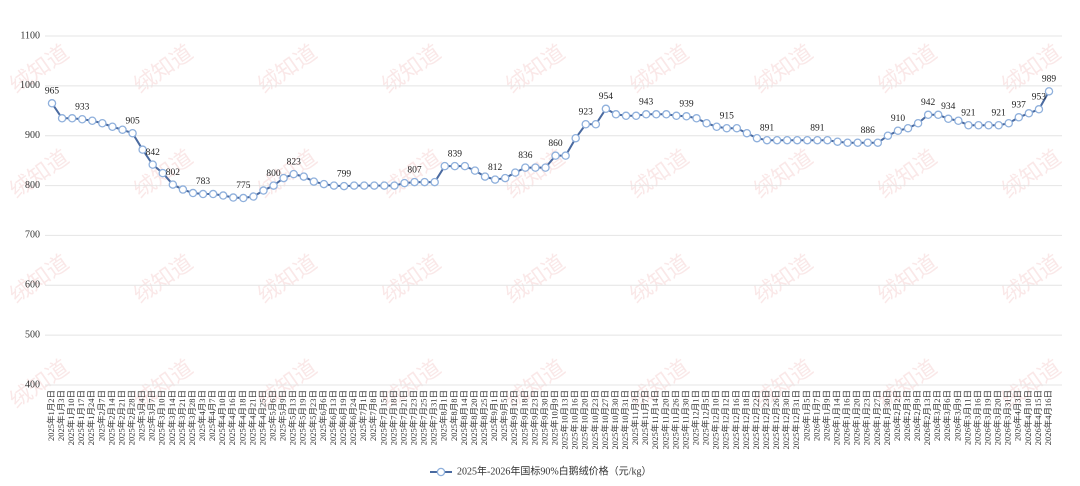 Image resolution: width=1080 pixels, height=486 pixels. What do you see at coordinates (353, 417) in the screenshot?
I see `x-tick-label: 2025年6月24日` at bounding box center [353, 417].